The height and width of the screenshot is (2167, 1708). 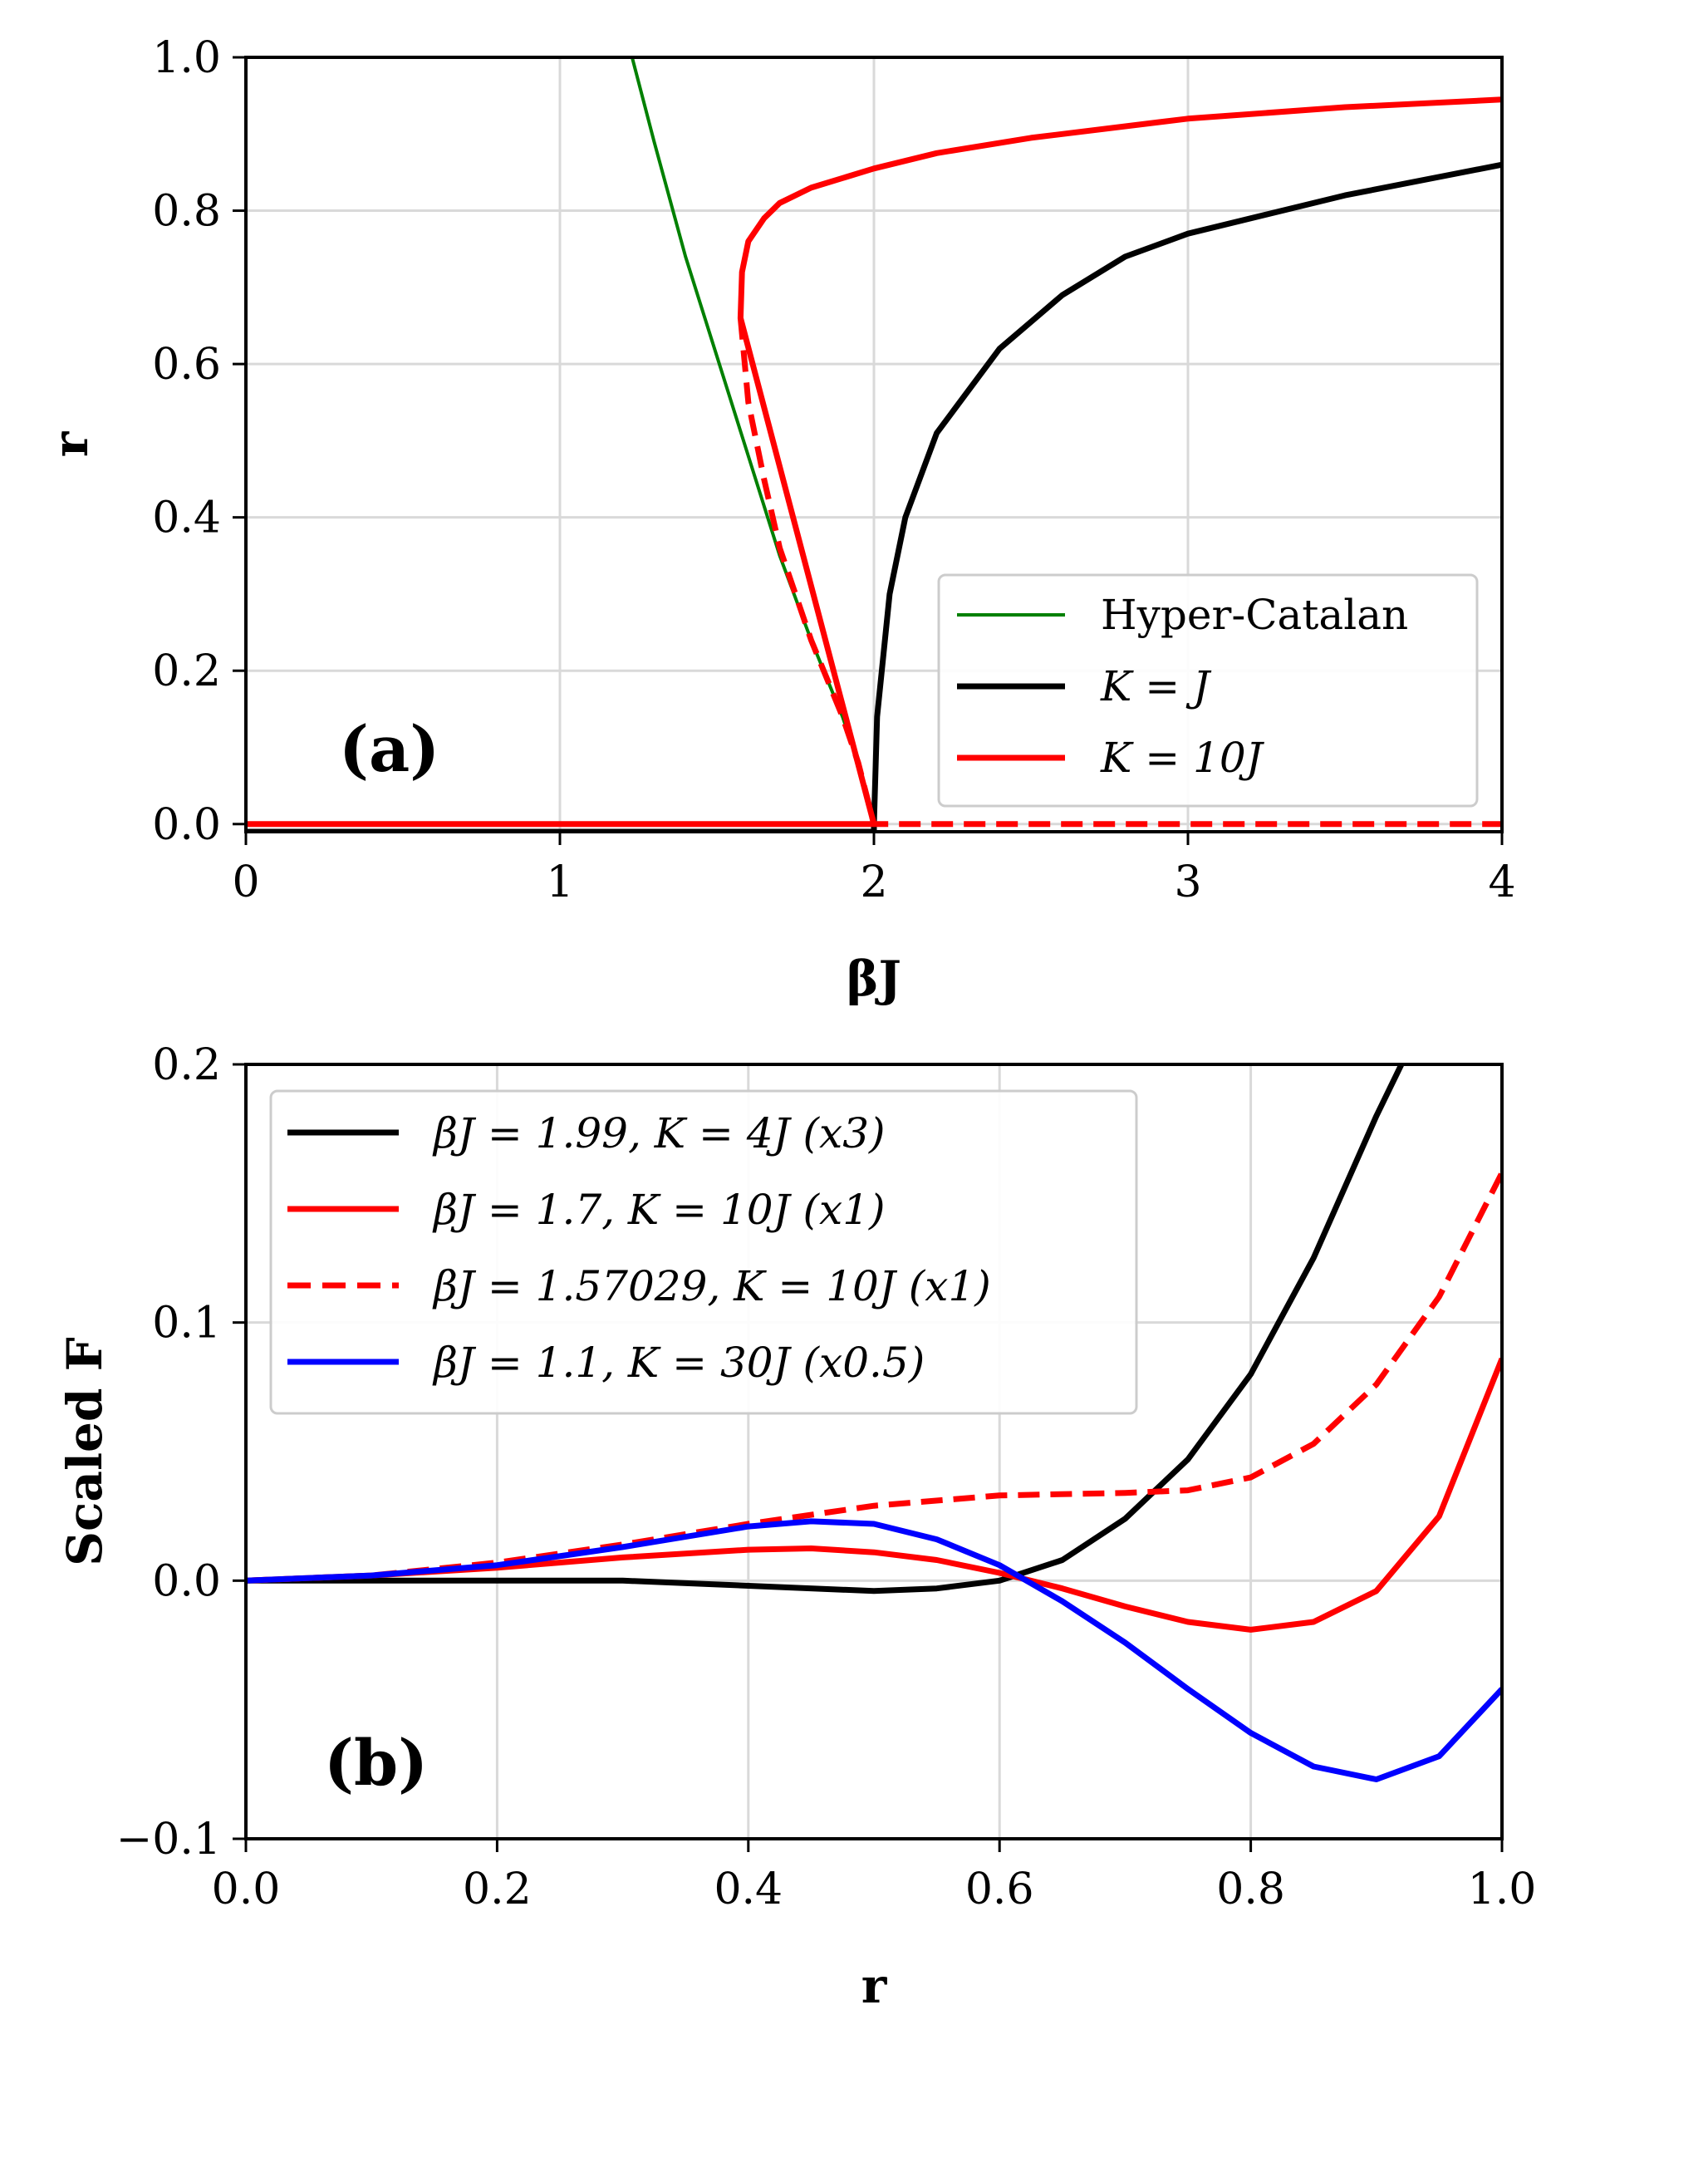 What do you see at coordinates (874, 1495) in the screenshot?
I see `series-line--j-1-7-k-10j-x1-` at bounding box center [874, 1495].